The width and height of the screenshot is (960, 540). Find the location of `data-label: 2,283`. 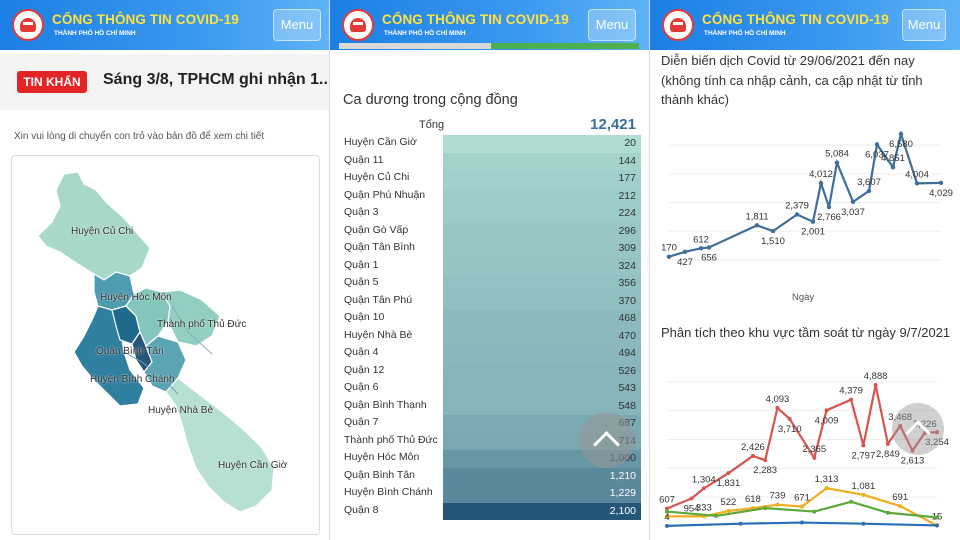

data-label: 2,283 is located at coordinates (765, 470).